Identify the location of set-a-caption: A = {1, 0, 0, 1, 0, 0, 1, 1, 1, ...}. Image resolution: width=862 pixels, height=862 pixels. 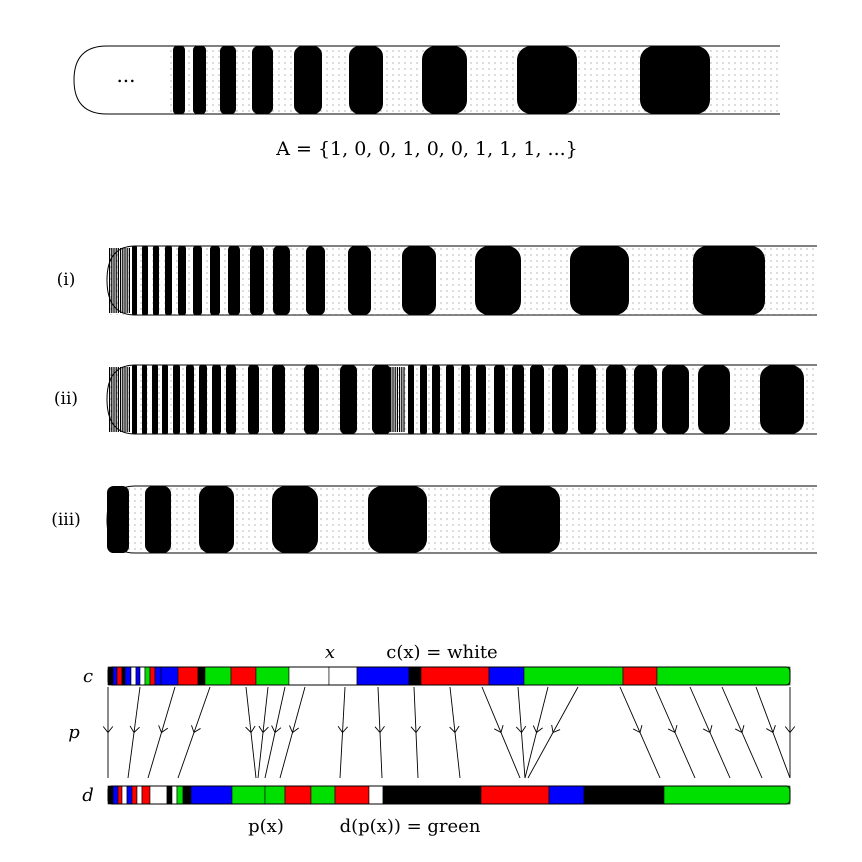
(426, 149).